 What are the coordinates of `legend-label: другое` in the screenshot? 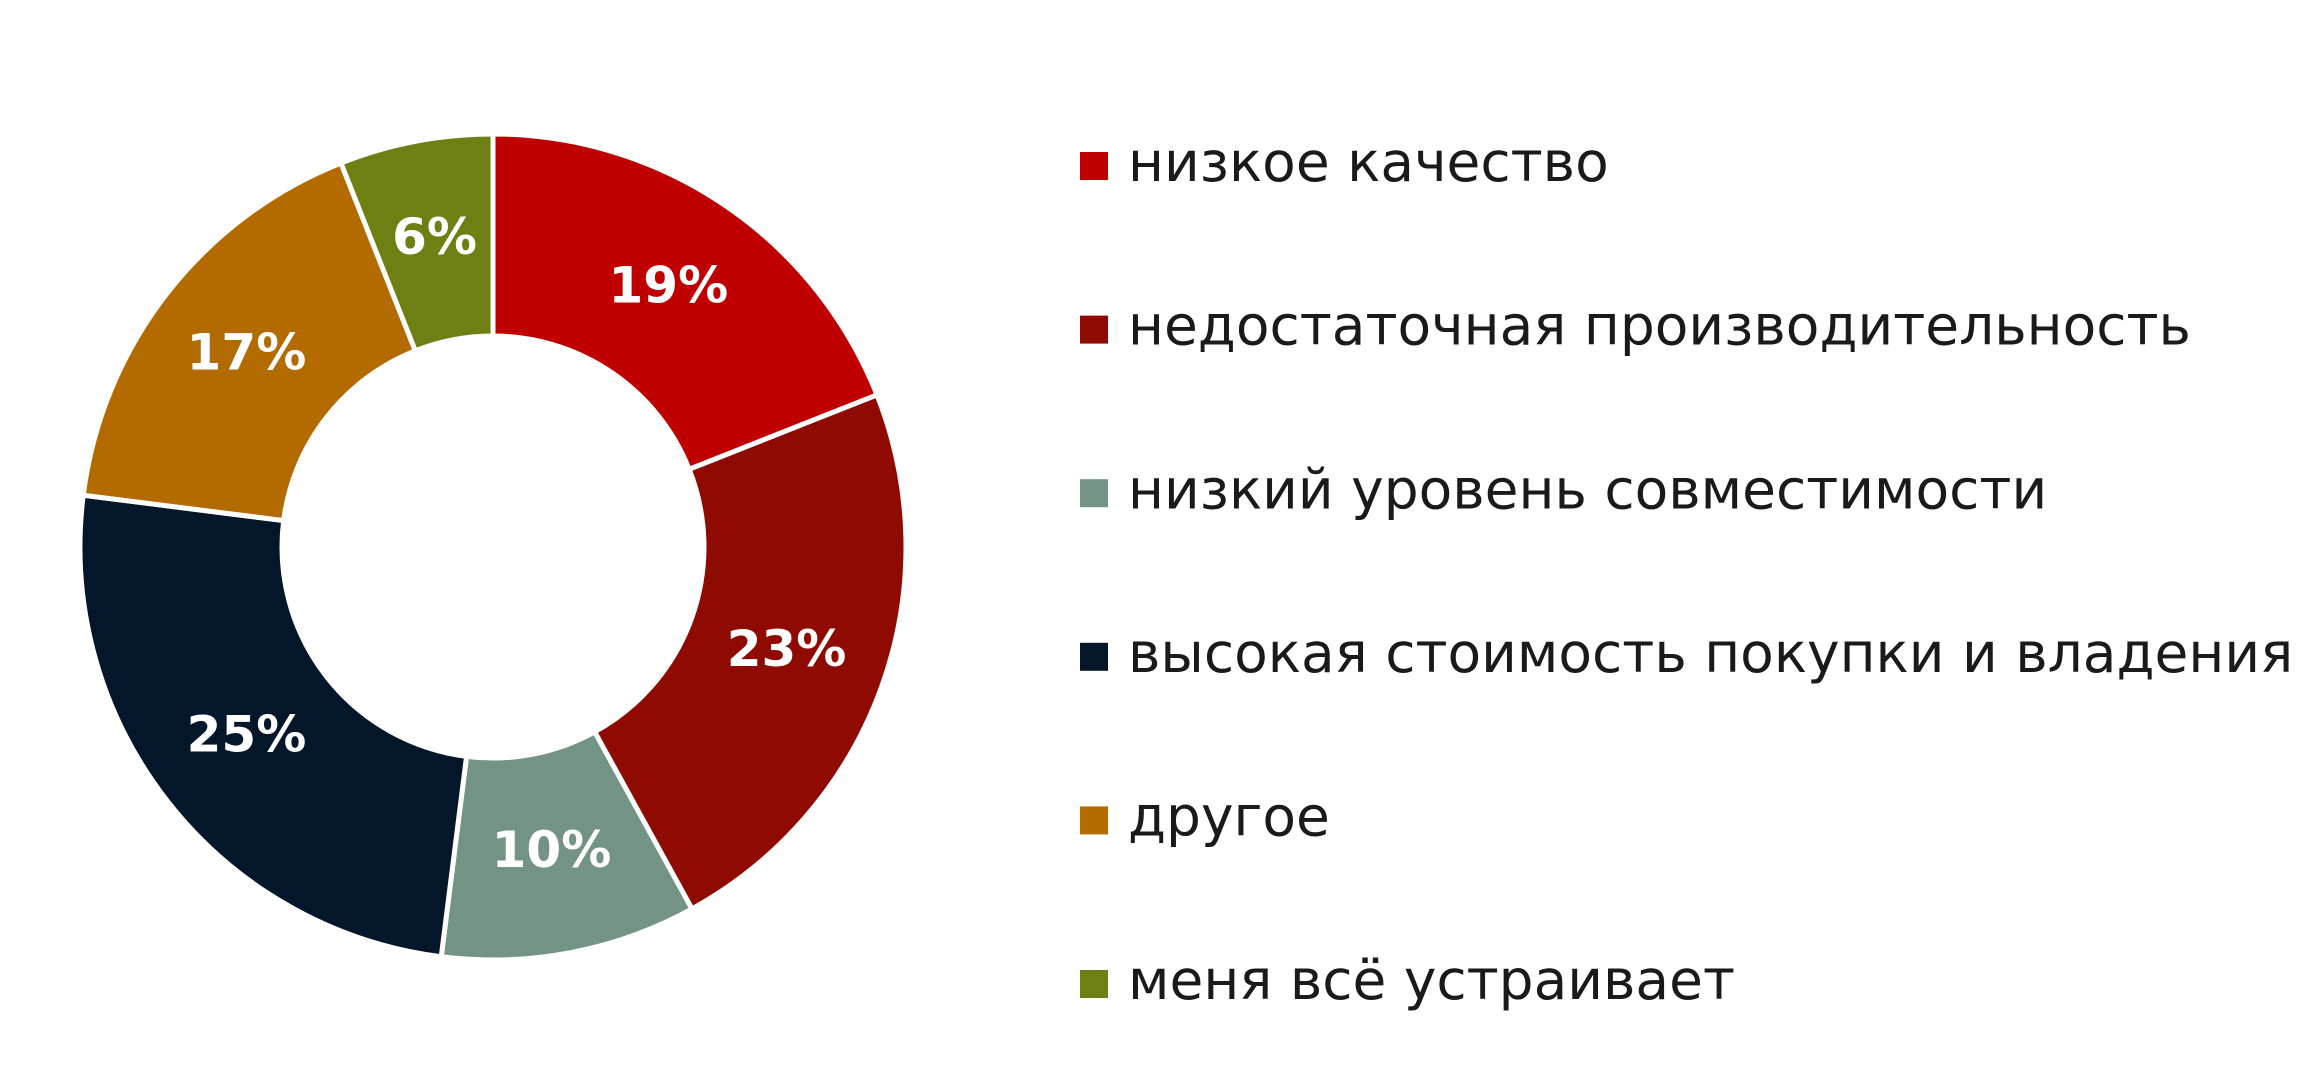 It's located at (1229, 817).